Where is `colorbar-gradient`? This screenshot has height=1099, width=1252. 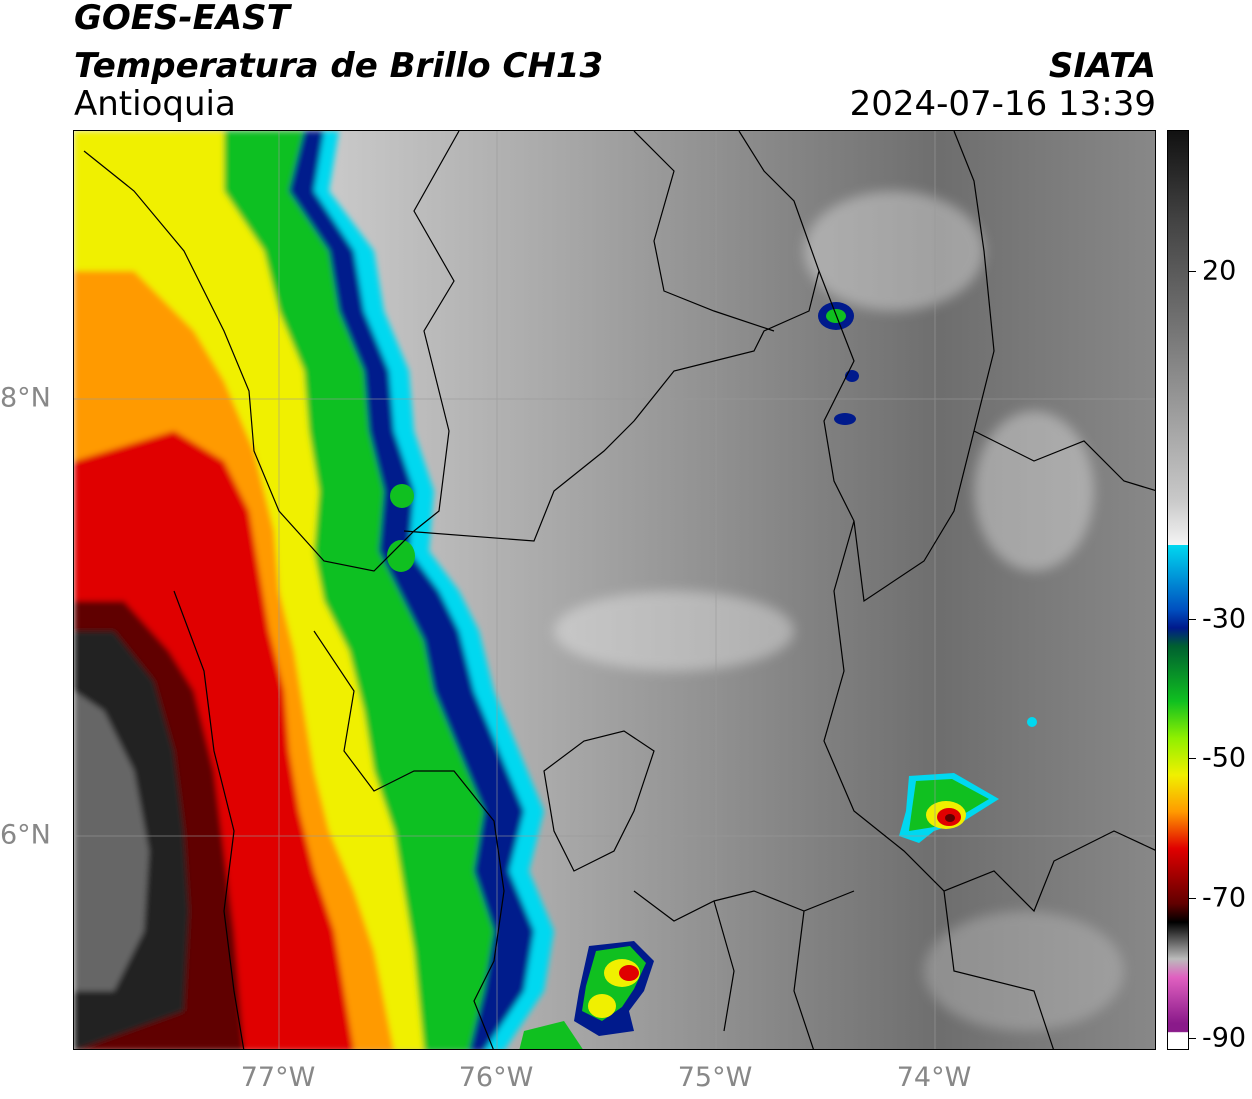
colorbar-gradient is located at coordinates (1178, 590).